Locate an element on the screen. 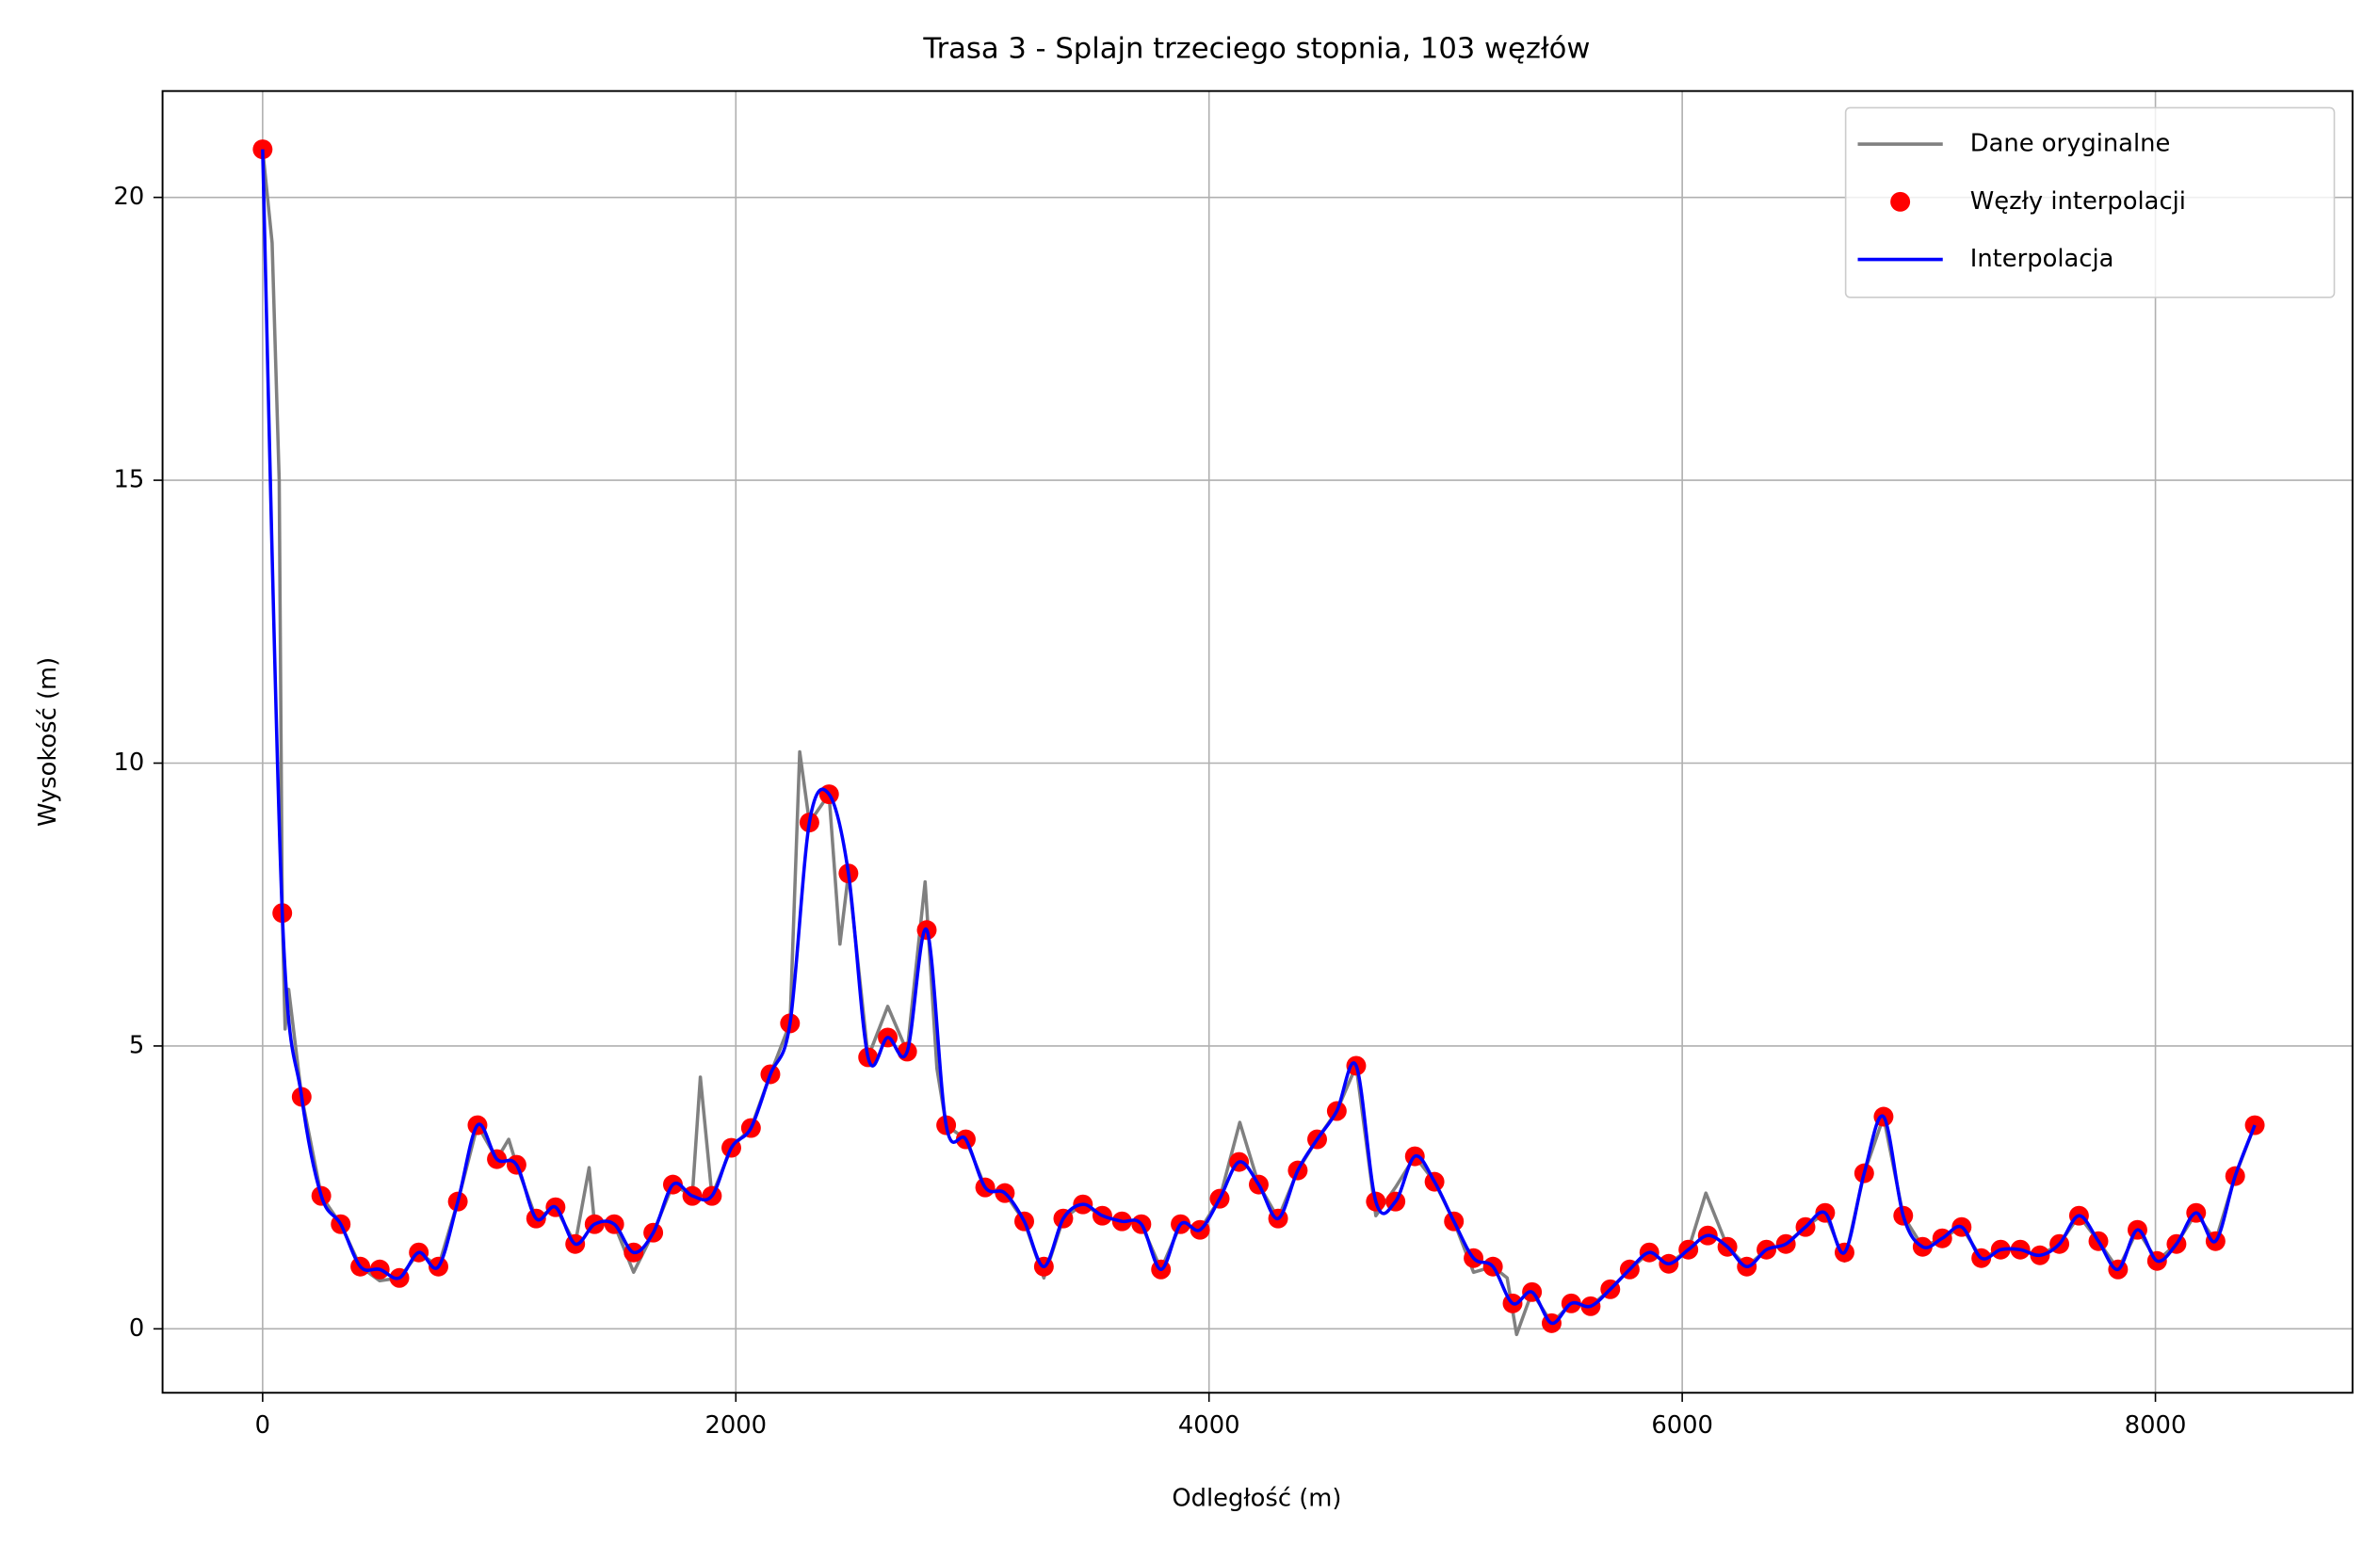 The width and height of the screenshot is (2380, 1546). y-tick-label: 10 is located at coordinates (128, 763).